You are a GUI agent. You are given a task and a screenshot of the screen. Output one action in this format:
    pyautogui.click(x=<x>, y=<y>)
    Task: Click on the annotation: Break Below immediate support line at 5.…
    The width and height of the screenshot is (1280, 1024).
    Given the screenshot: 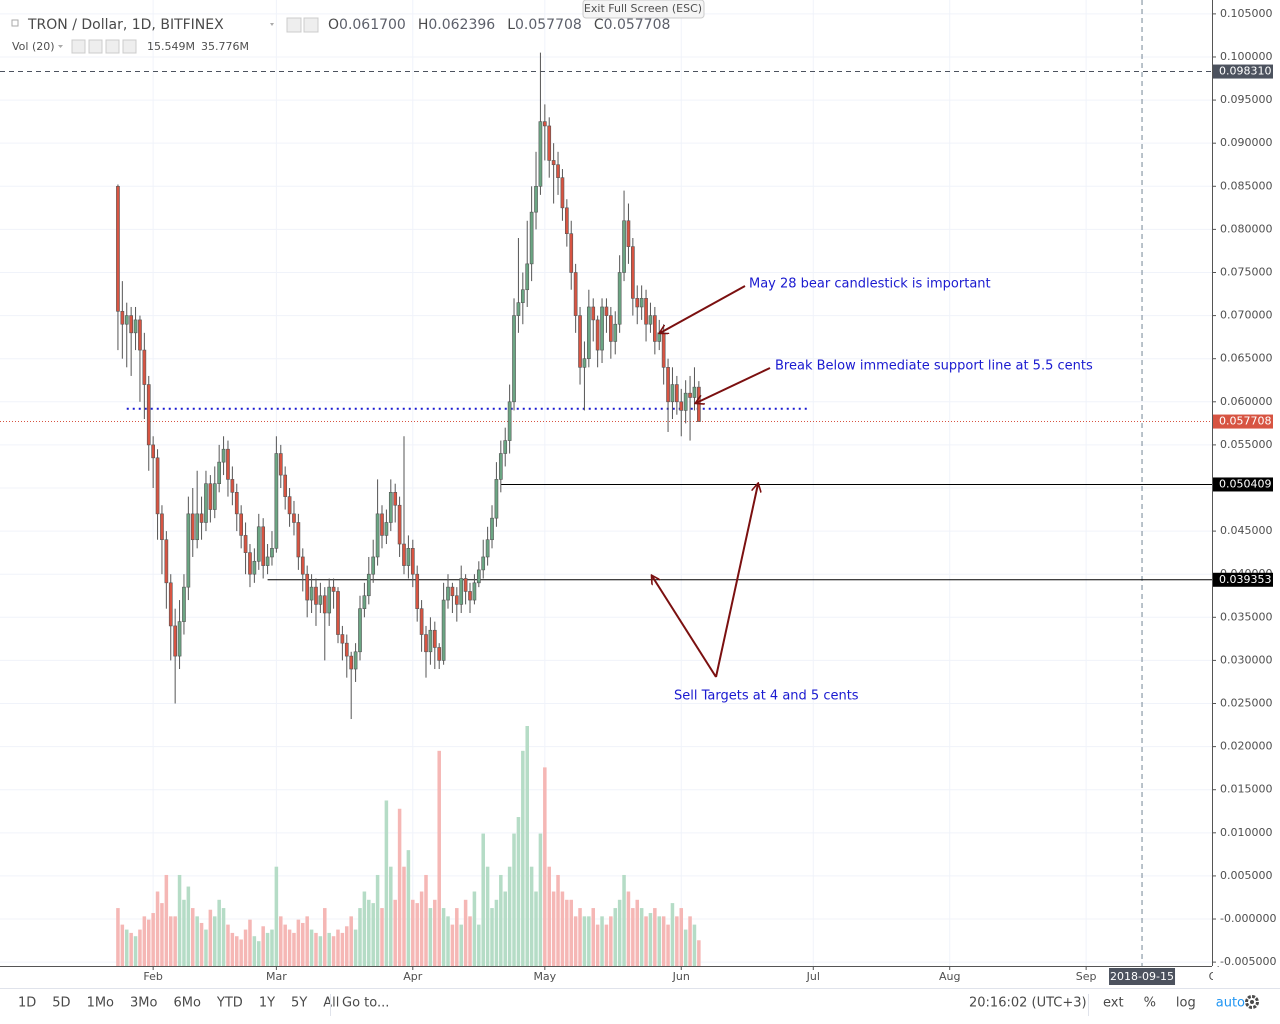 What is the action you would take?
    pyautogui.click(x=934, y=366)
    